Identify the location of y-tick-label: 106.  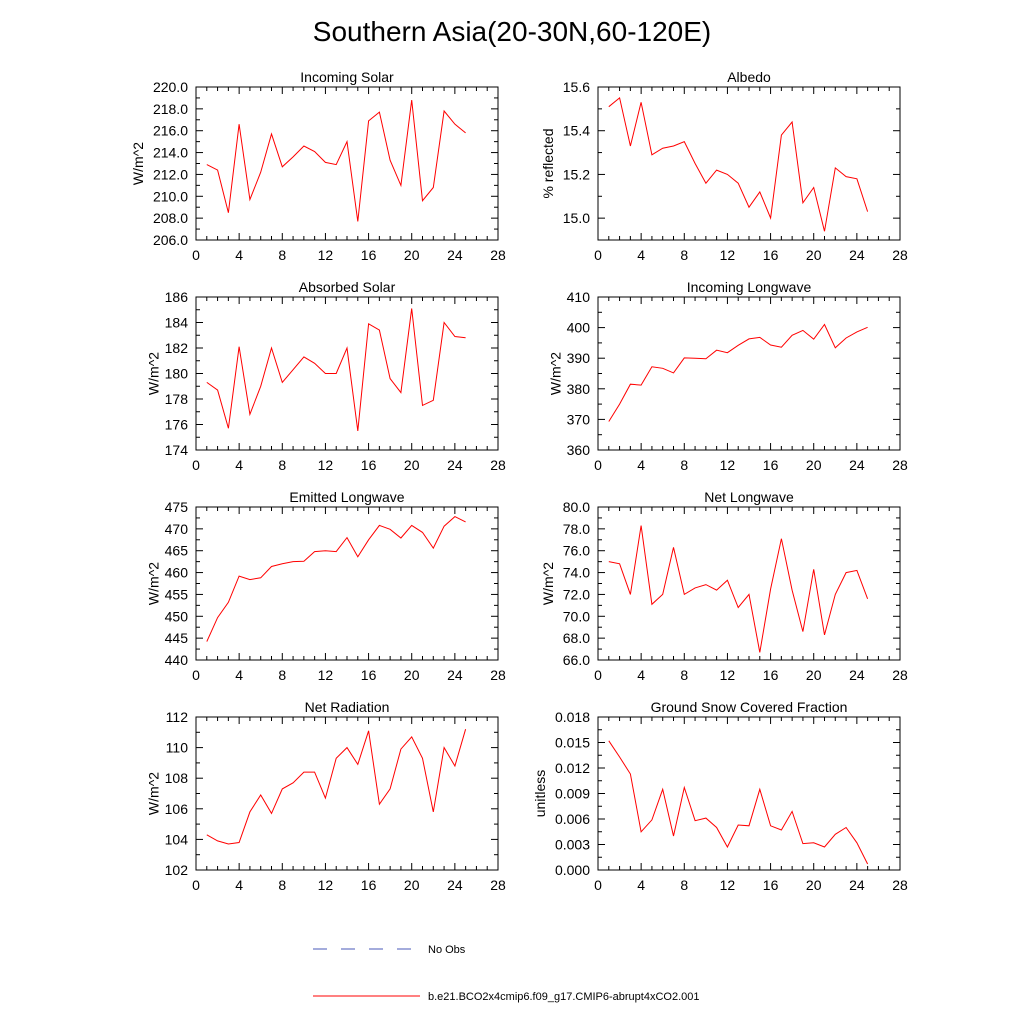
(177, 809).